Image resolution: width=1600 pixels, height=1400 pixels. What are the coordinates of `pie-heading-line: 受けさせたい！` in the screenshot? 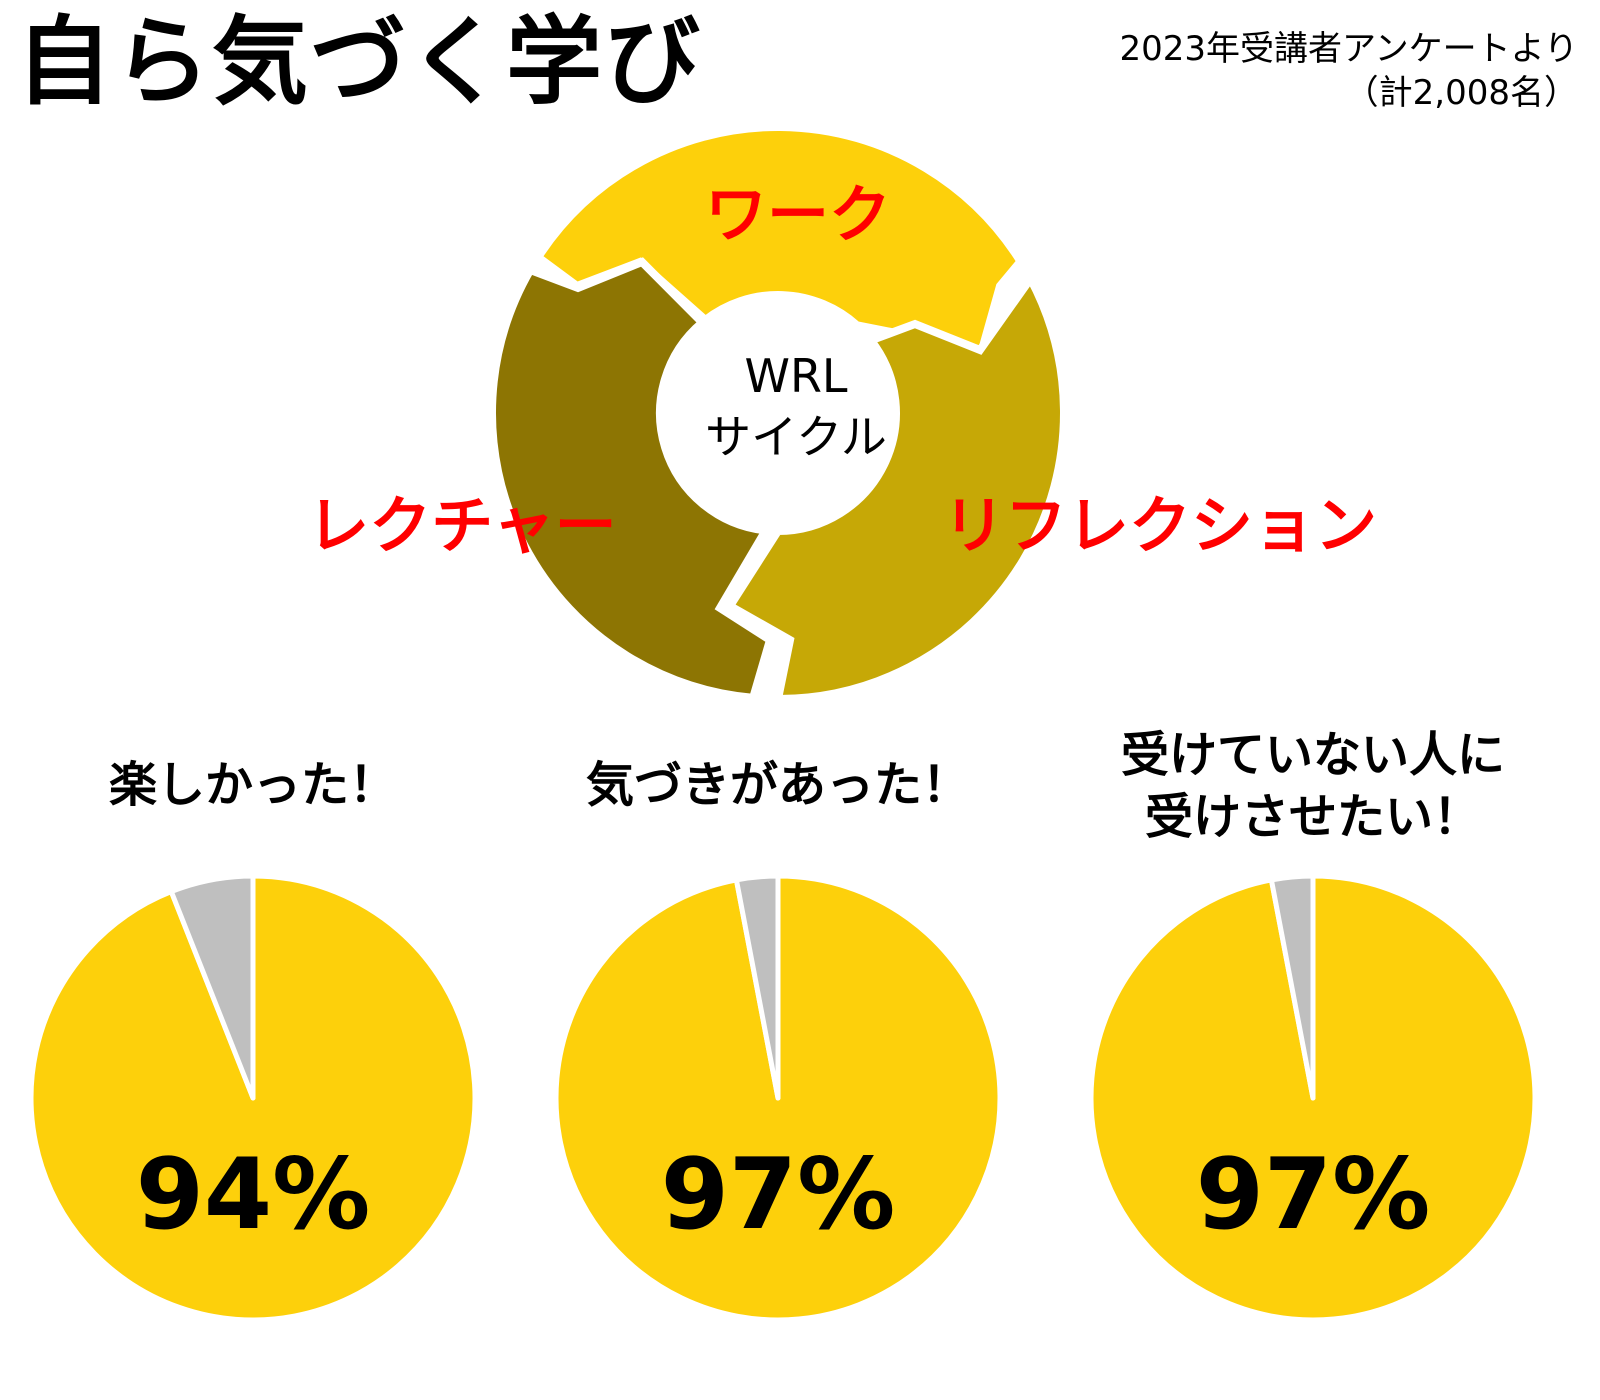 It's located at (1313, 817).